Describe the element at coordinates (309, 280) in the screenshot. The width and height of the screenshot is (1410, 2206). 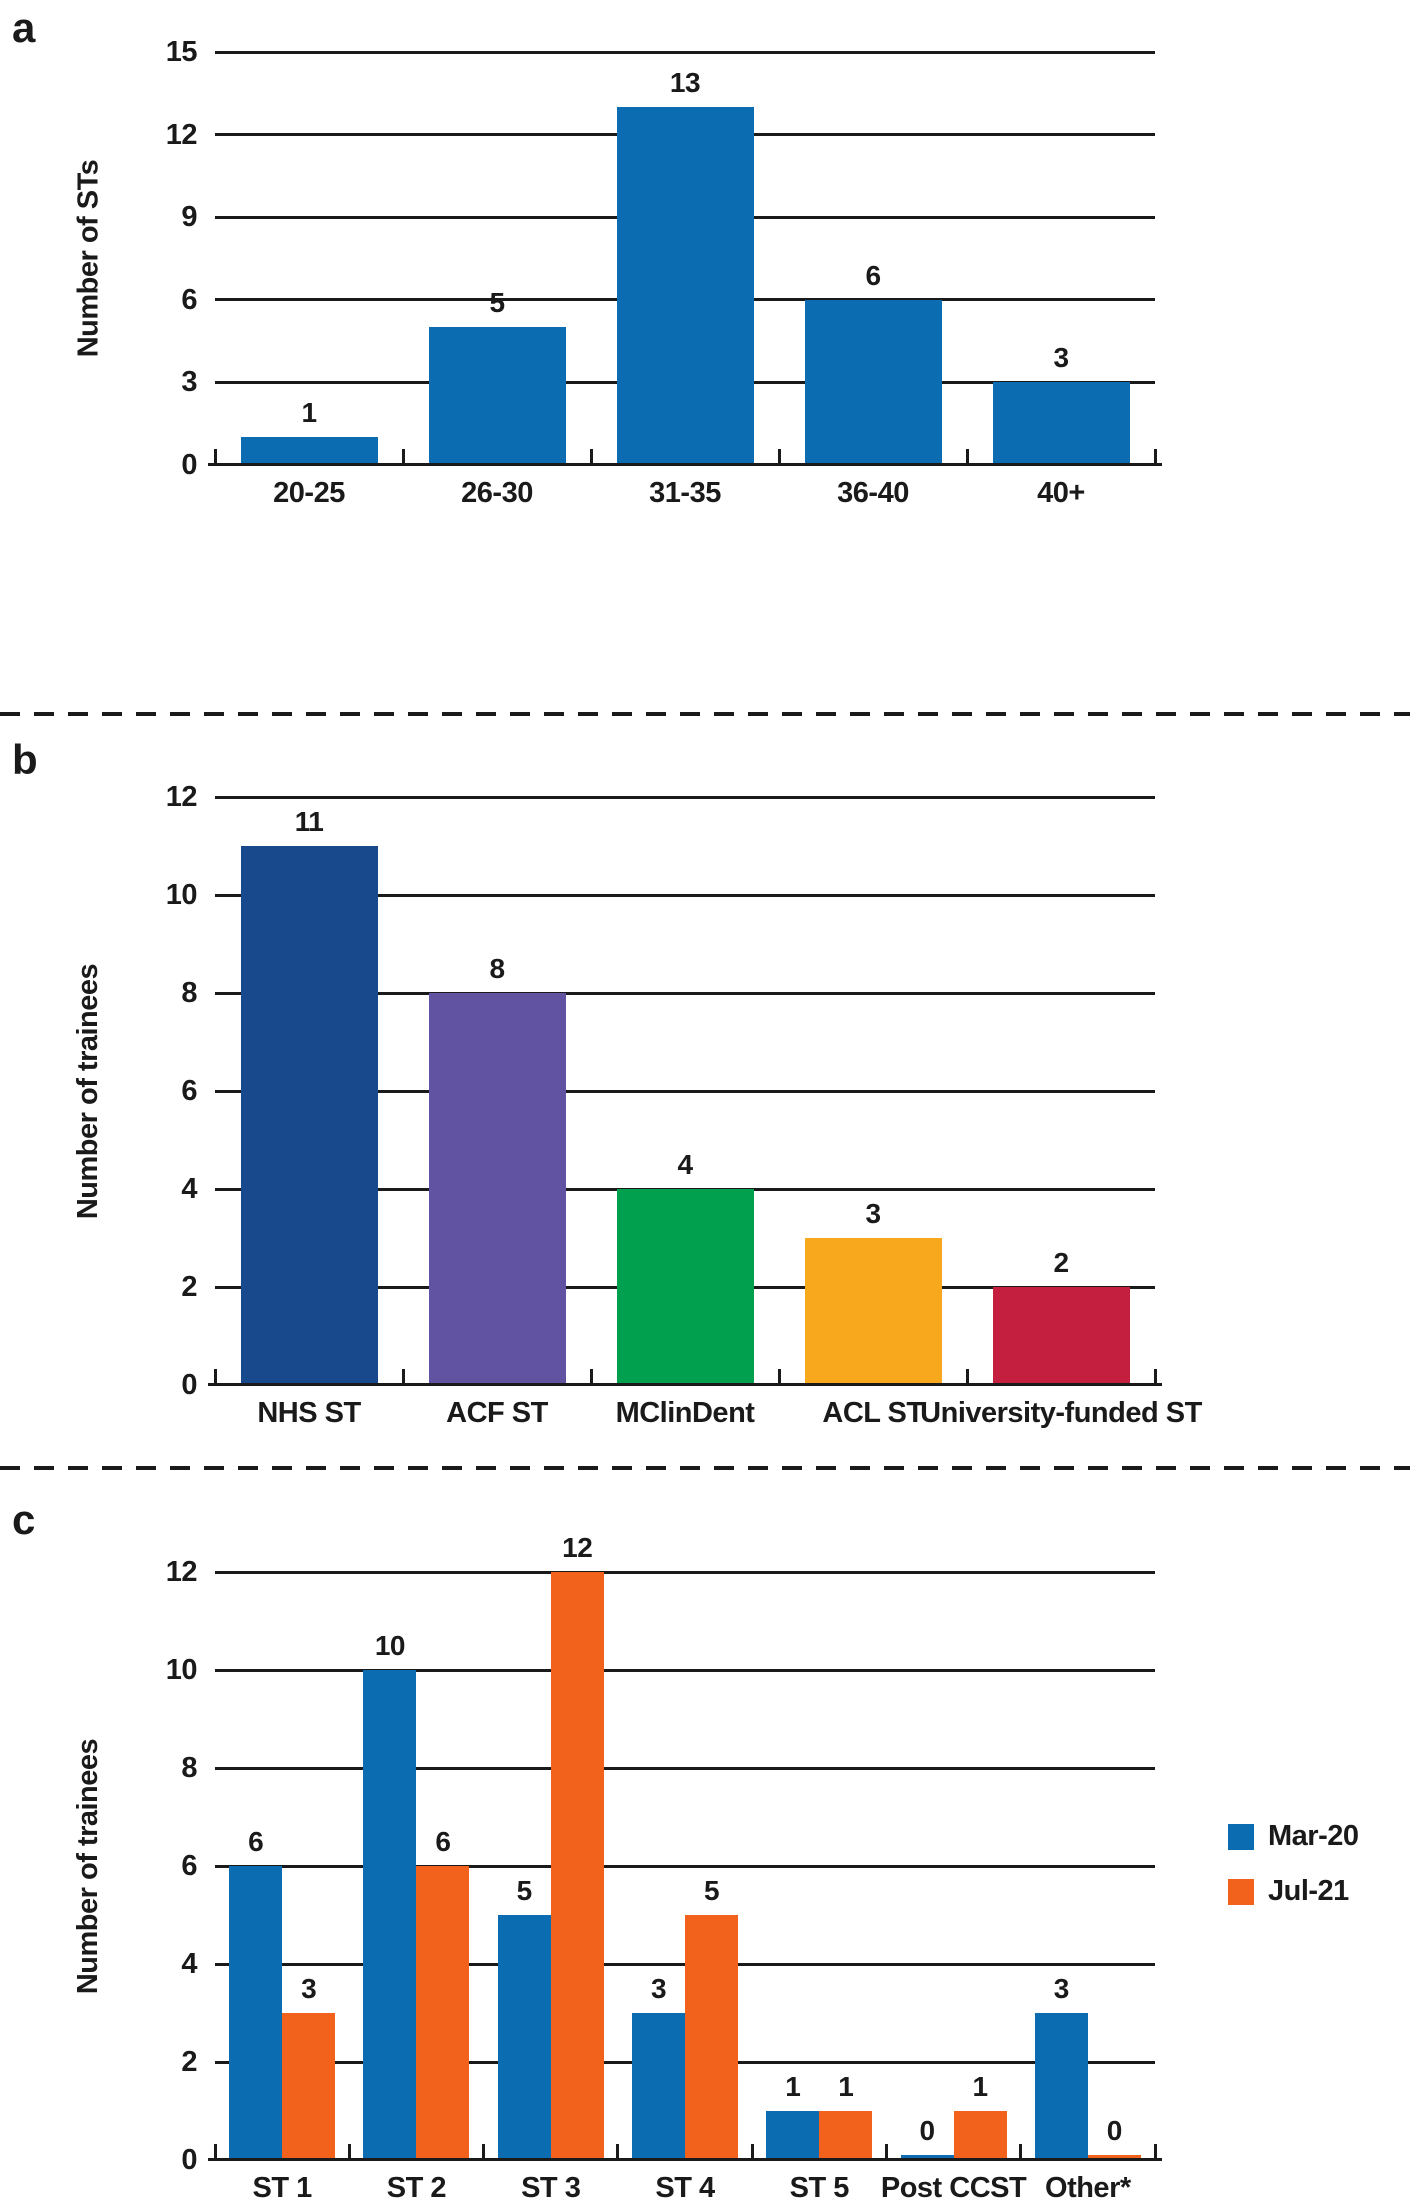
I see `category-slot: 1 20-25` at that location.